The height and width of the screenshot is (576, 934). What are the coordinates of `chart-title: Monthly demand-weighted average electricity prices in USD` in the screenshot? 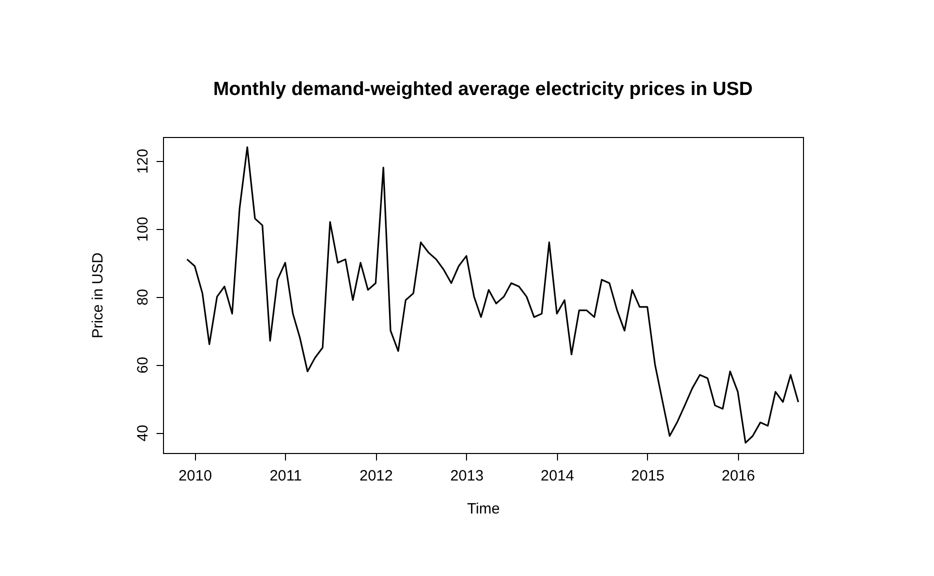 It's located at (483, 89).